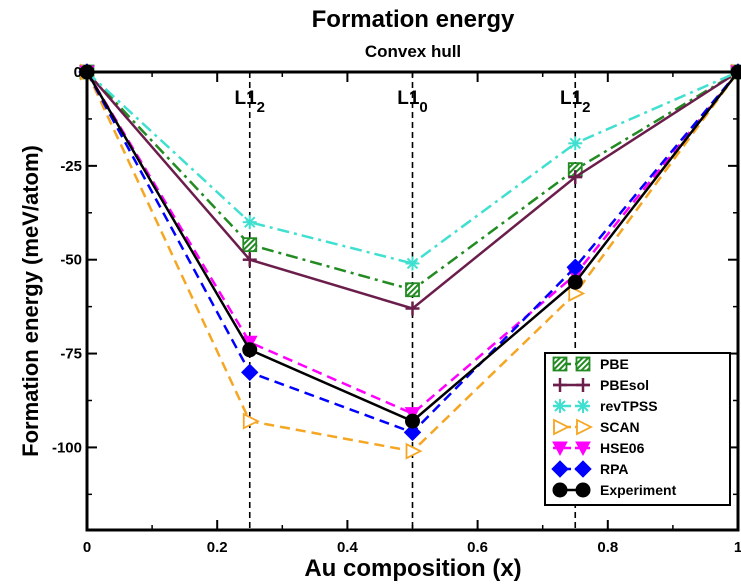 This screenshot has height=584, width=741. What do you see at coordinates (71, 354) in the screenshot?
I see `y-tick-label-3: -75` at bounding box center [71, 354].